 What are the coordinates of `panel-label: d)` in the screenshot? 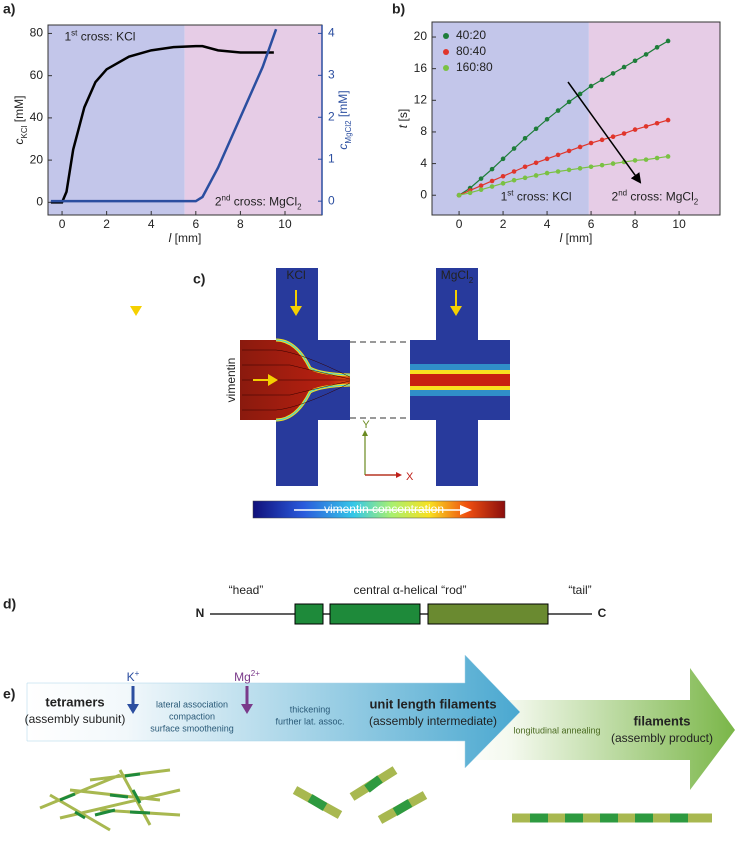 It's located at (9, 604).